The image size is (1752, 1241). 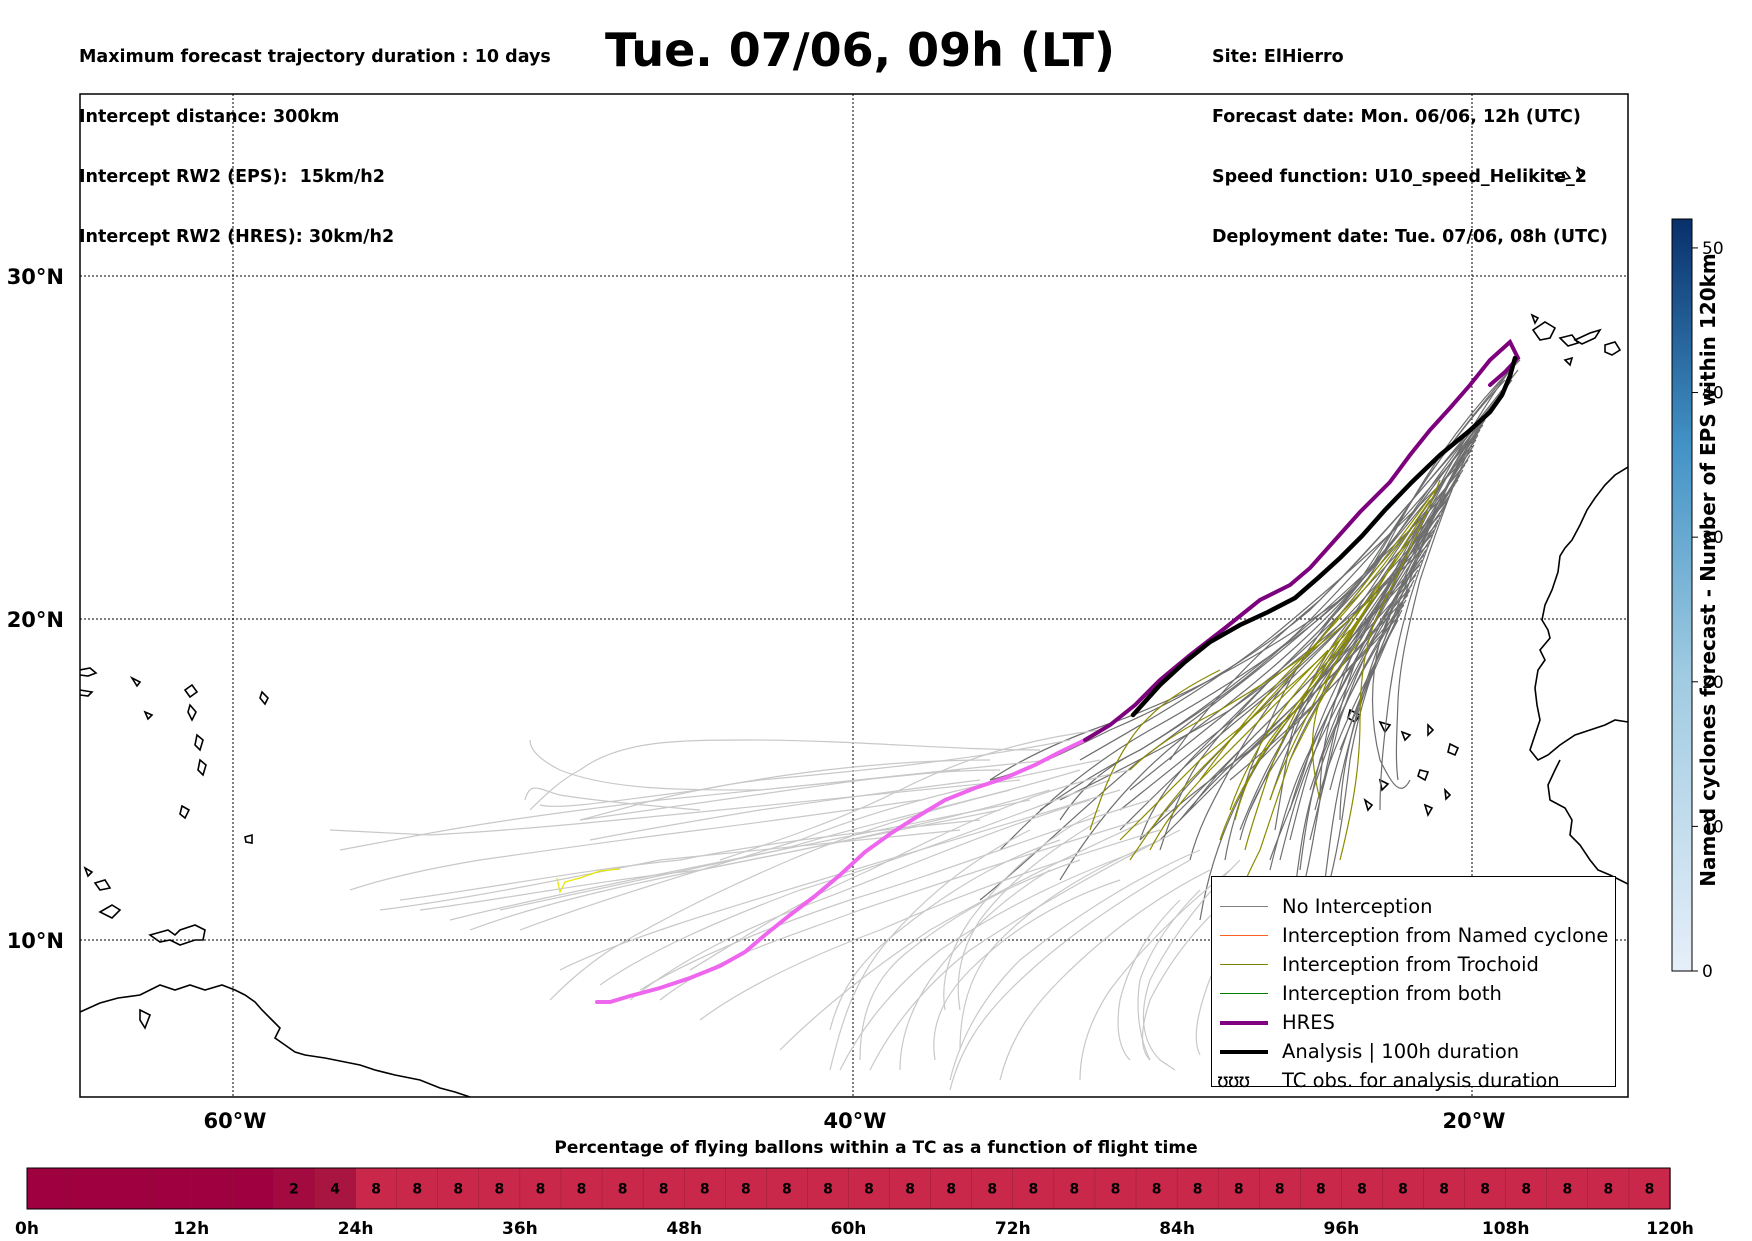 I want to click on colorbar: 0 10 20 30 40 50, so click(x=1697, y=600).